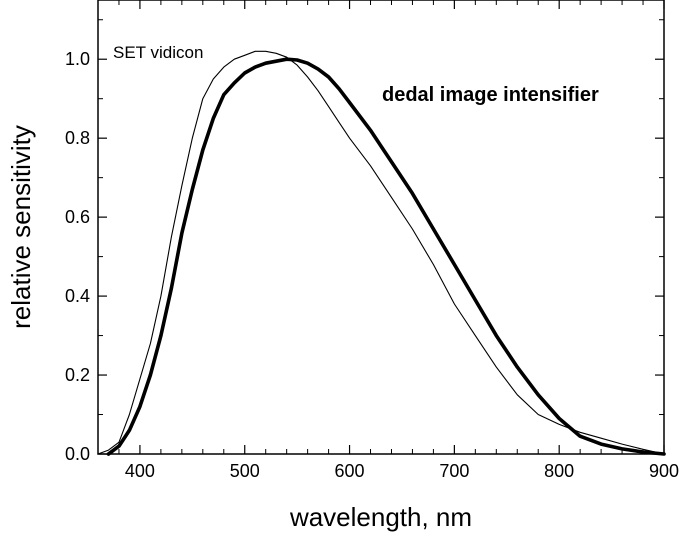 The height and width of the screenshot is (533, 685). Describe the element at coordinates (158, 52) in the screenshot. I see `annotation-set-vidicon: SET vidicon` at that location.